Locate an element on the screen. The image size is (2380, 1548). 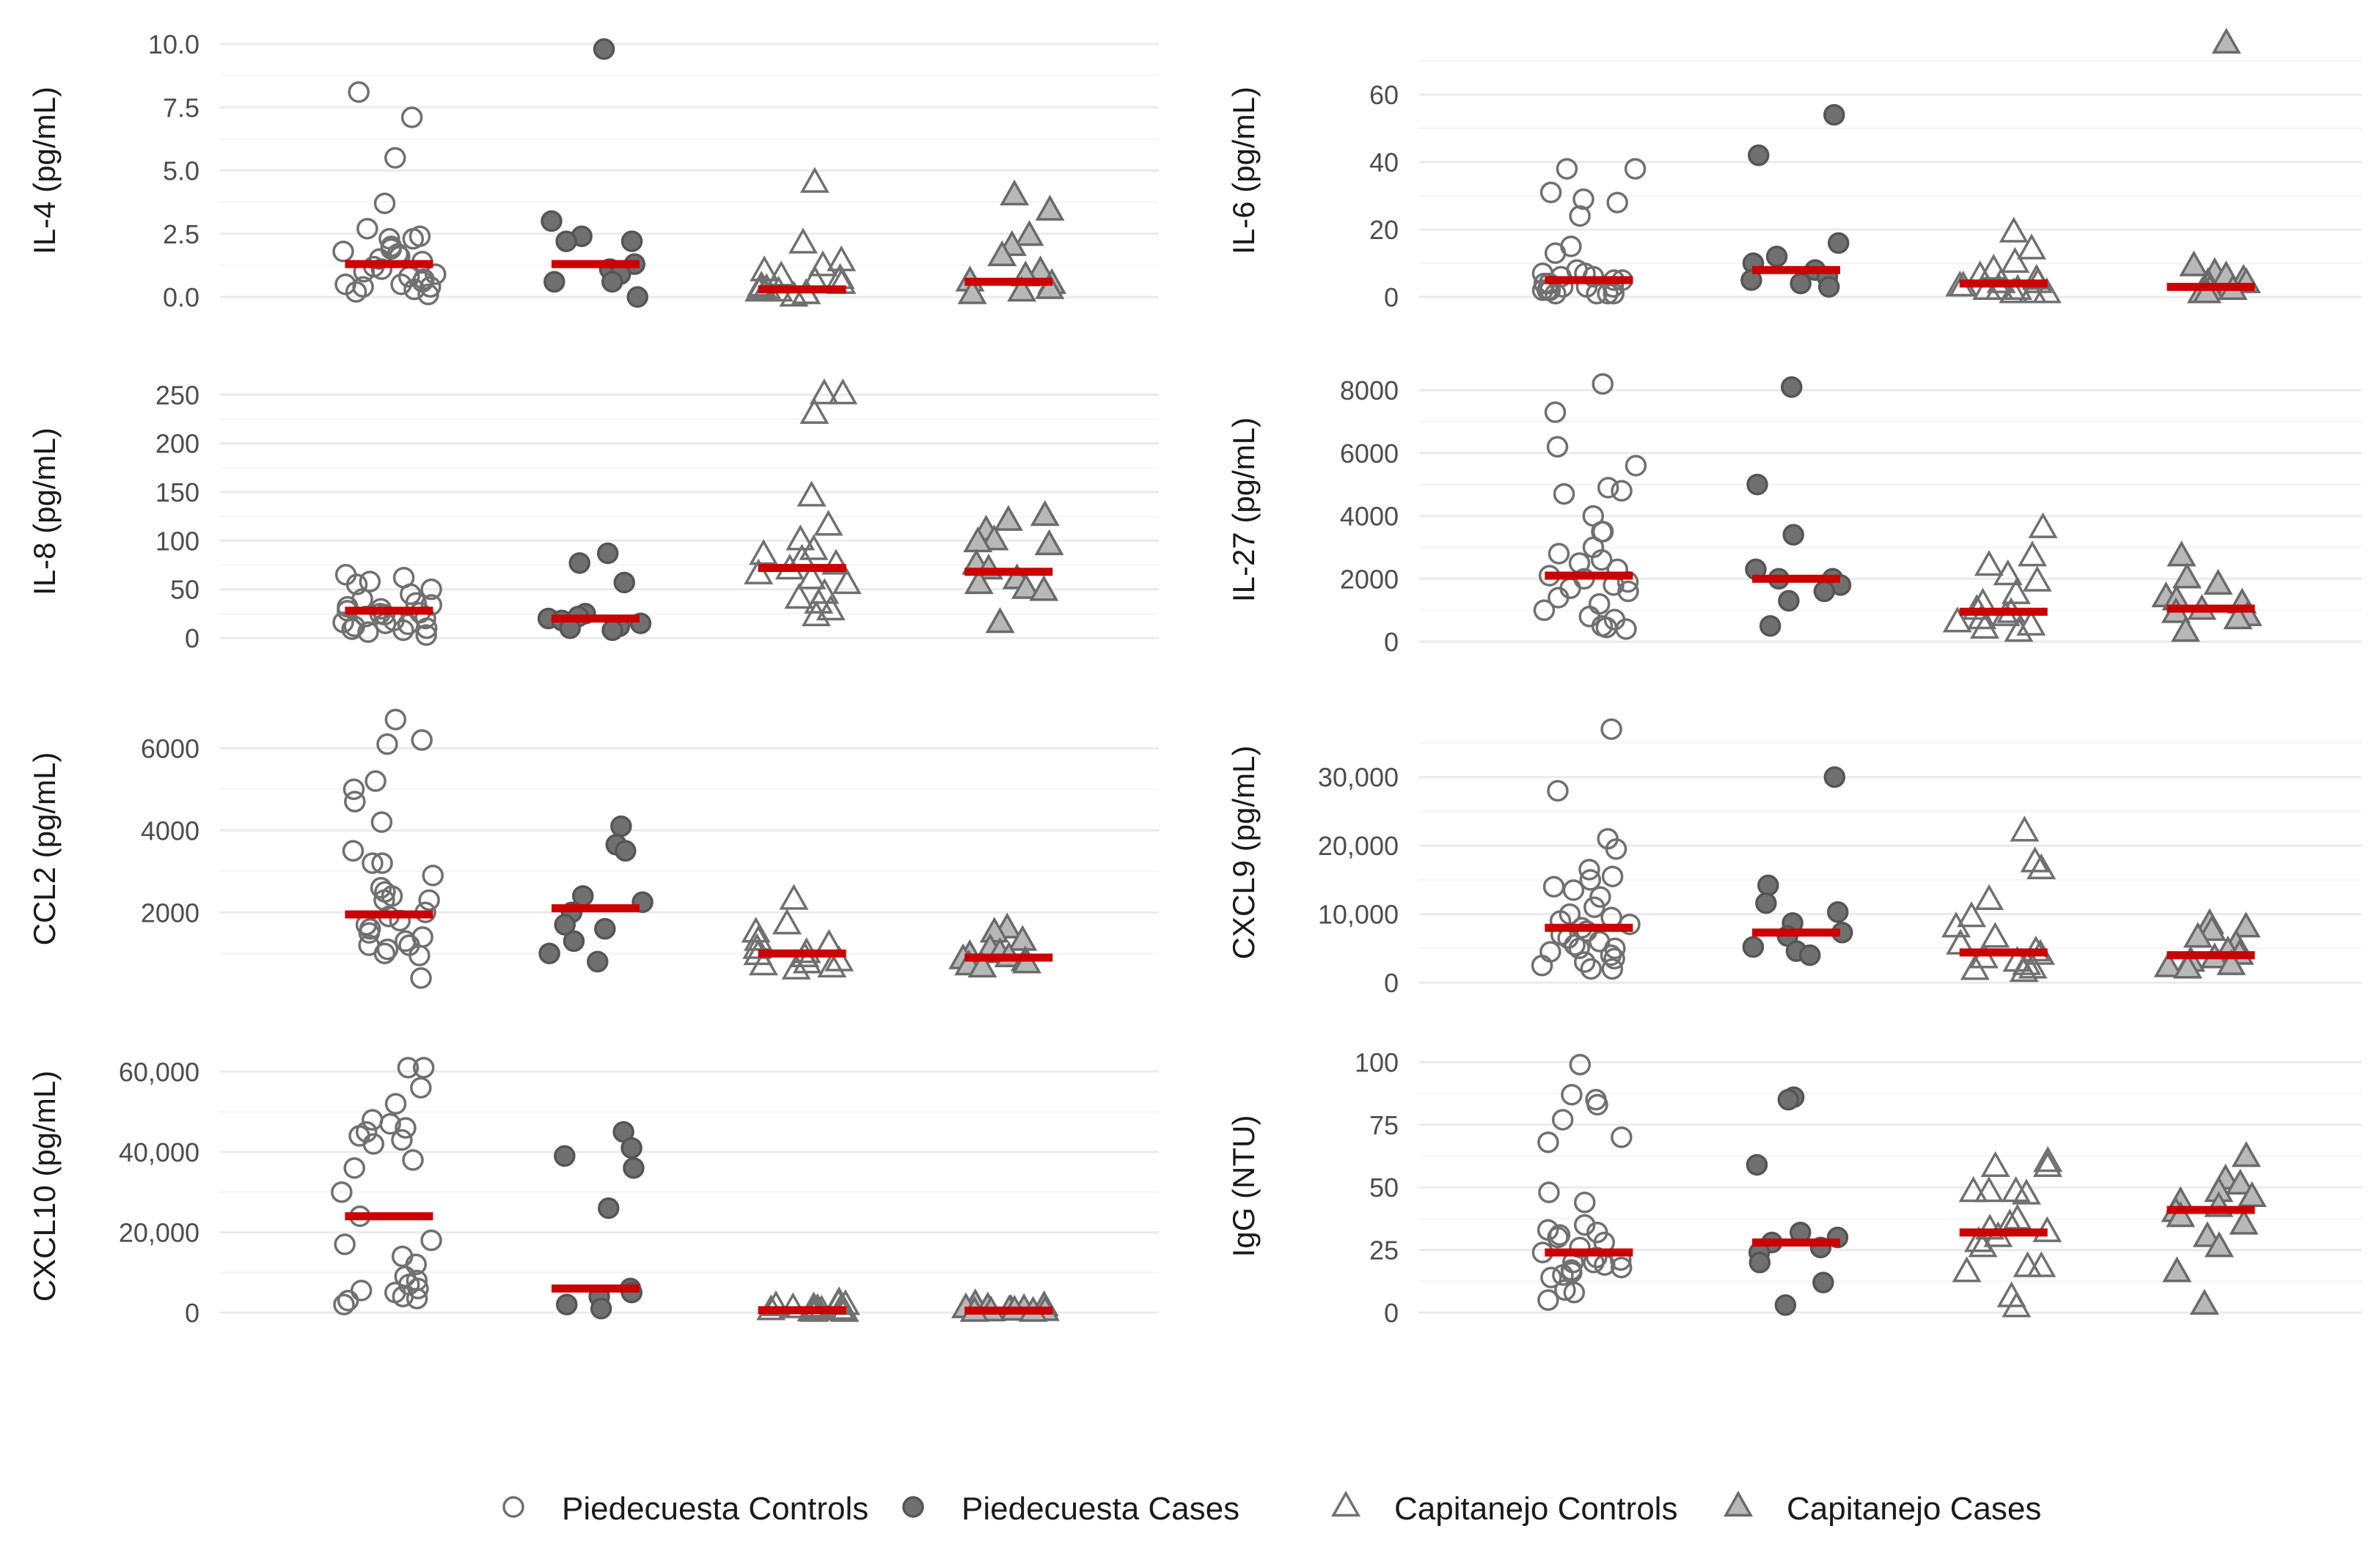
legend-label: Piedecuesta Controls is located at coordinates (715, 1509).